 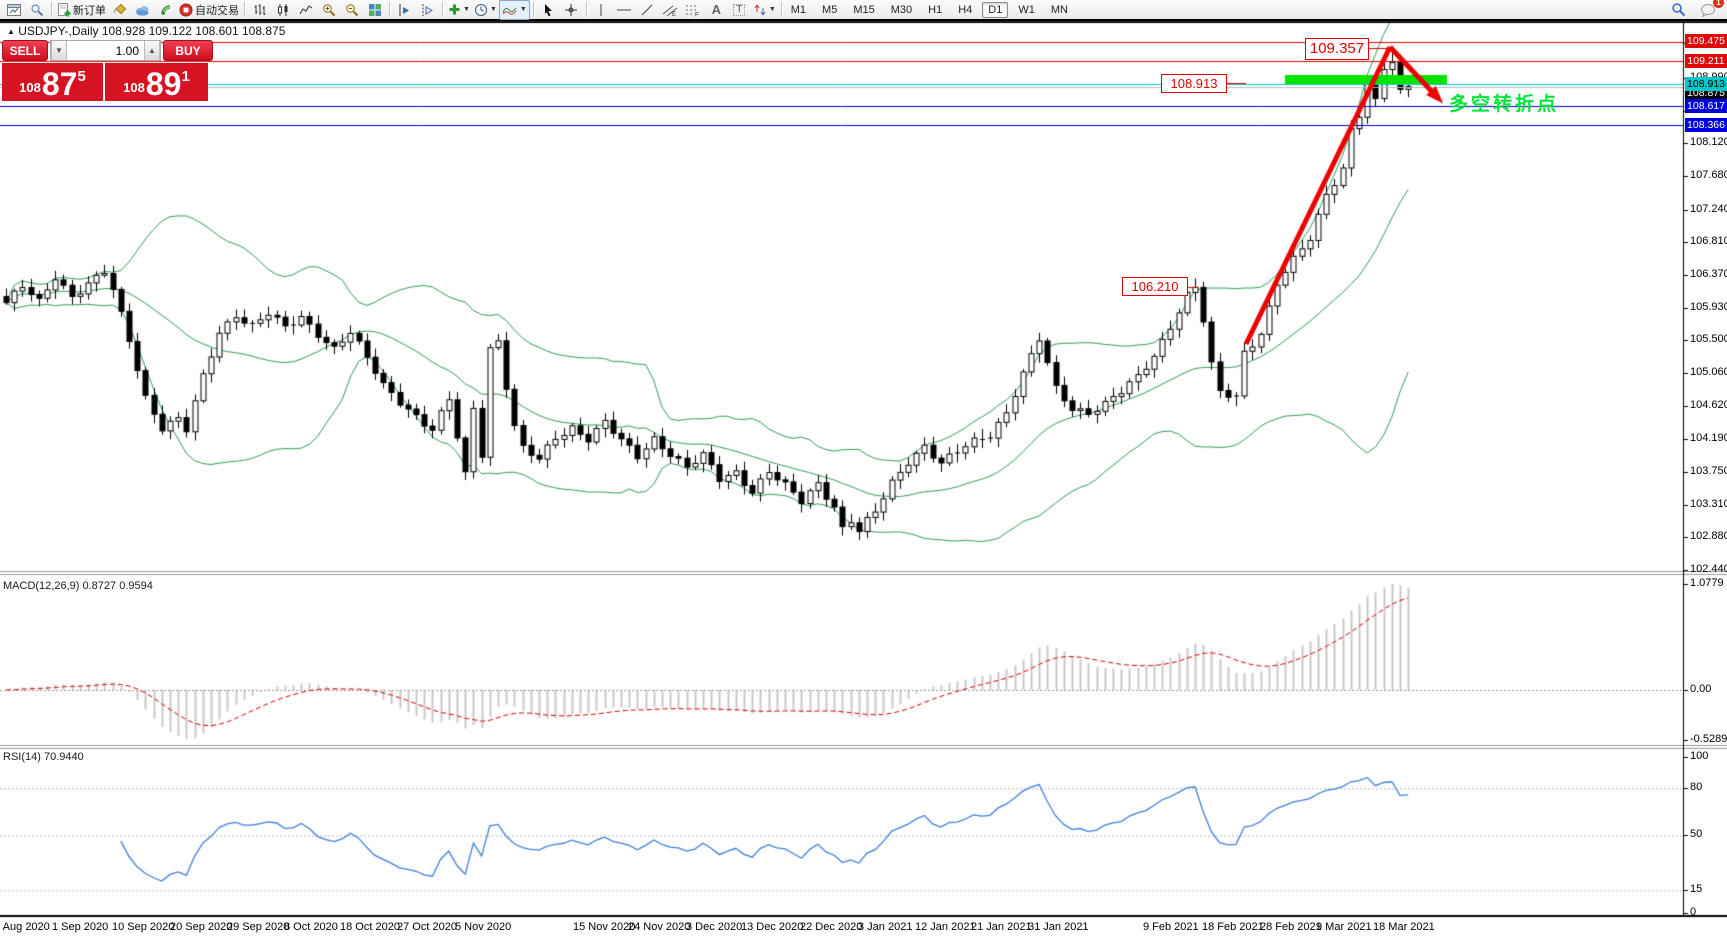 I want to click on cursor-tool-icon, so click(x=548, y=10).